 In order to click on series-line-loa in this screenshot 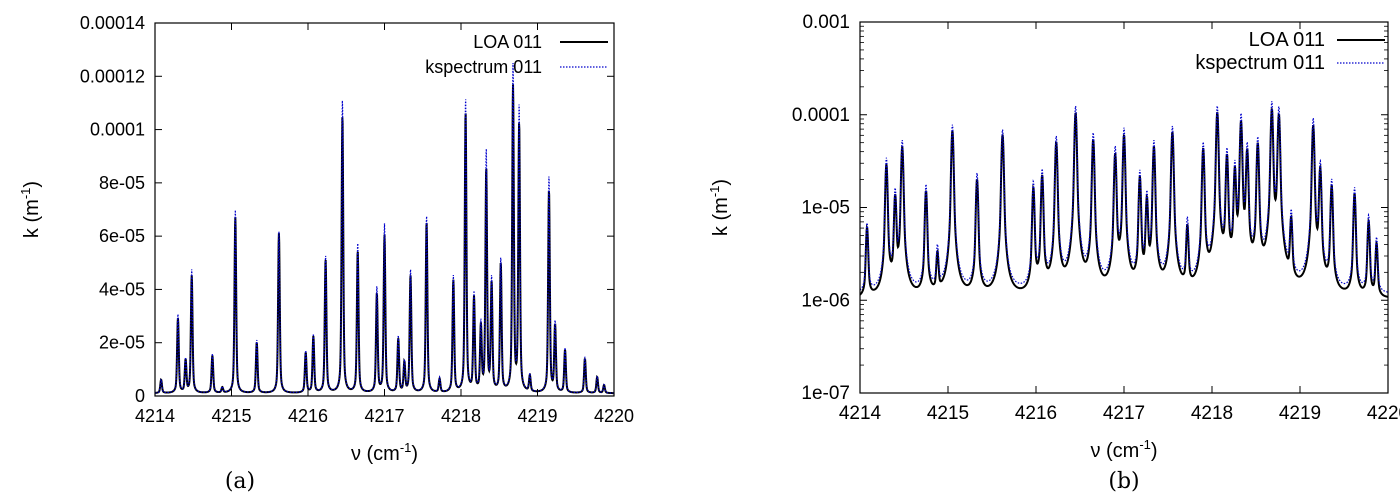, I will do `click(1124, 203)`.